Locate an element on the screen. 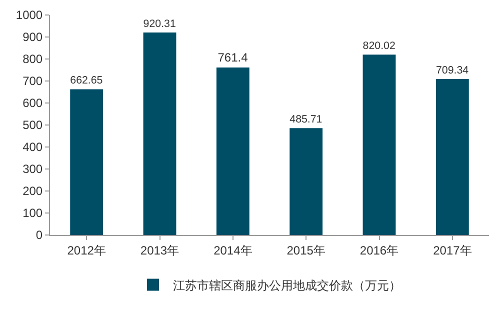 The image size is (499, 309). x-tick-label: 2012年 is located at coordinates (86, 250).